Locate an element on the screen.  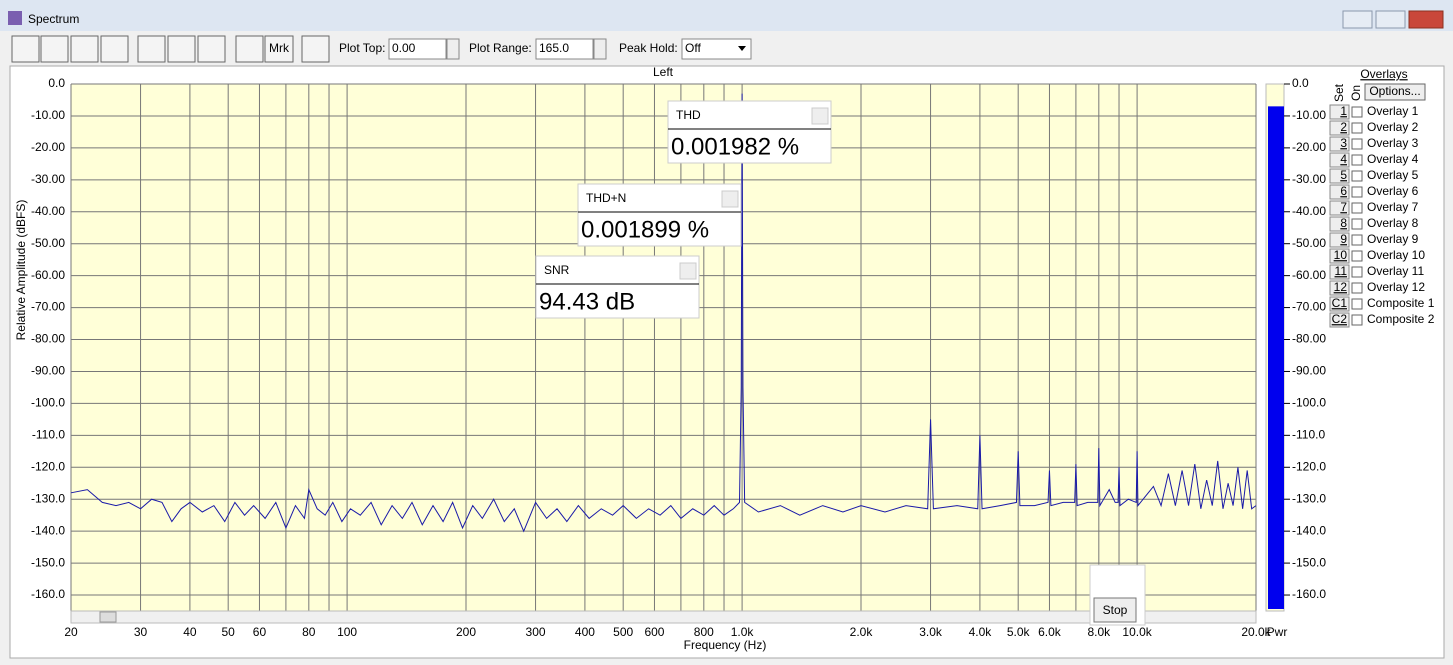
x-tick-label: 50 is located at coordinates (229, 632).